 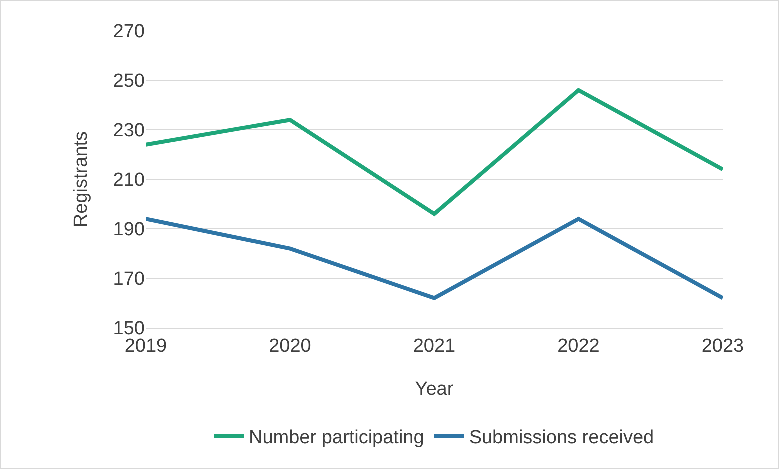 I want to click on y-axis-title: Registrants, so click(x=81, y=179).